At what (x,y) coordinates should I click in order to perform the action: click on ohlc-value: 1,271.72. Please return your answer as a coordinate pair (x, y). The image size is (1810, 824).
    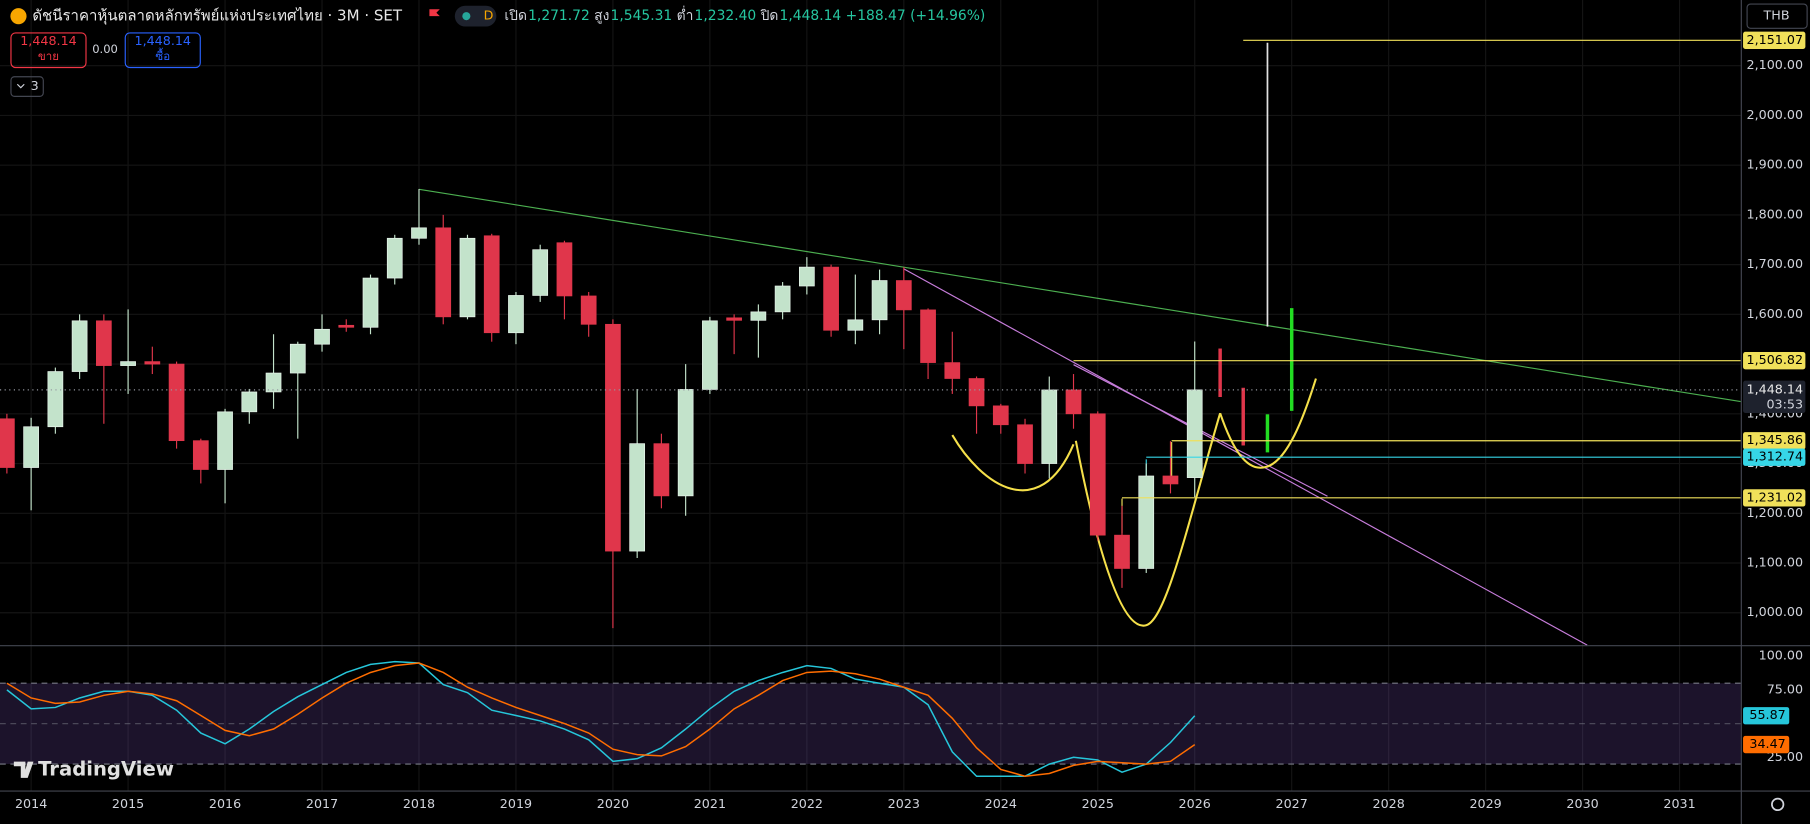
    Looking at the image, I should click on (559, 16).